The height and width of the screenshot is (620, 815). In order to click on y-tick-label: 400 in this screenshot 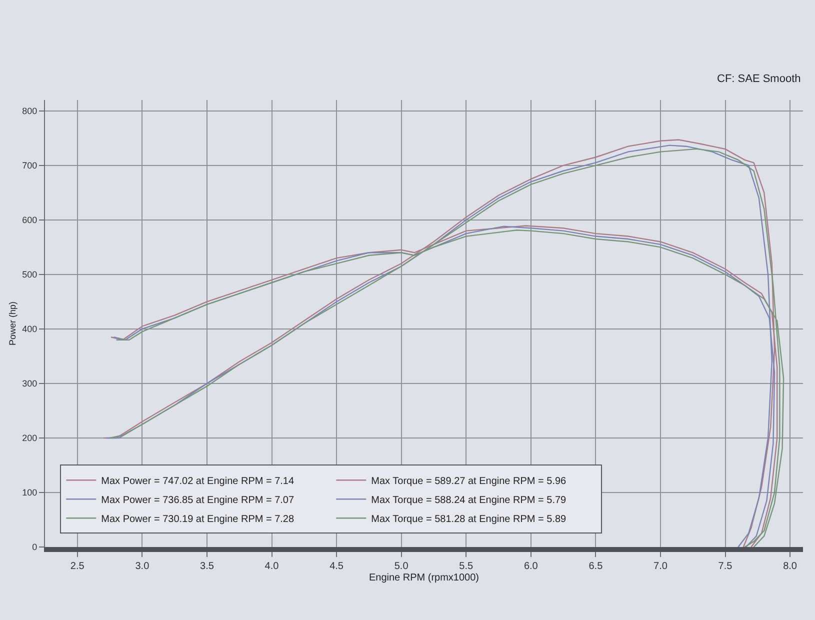, I will do `click(30, 329)`.